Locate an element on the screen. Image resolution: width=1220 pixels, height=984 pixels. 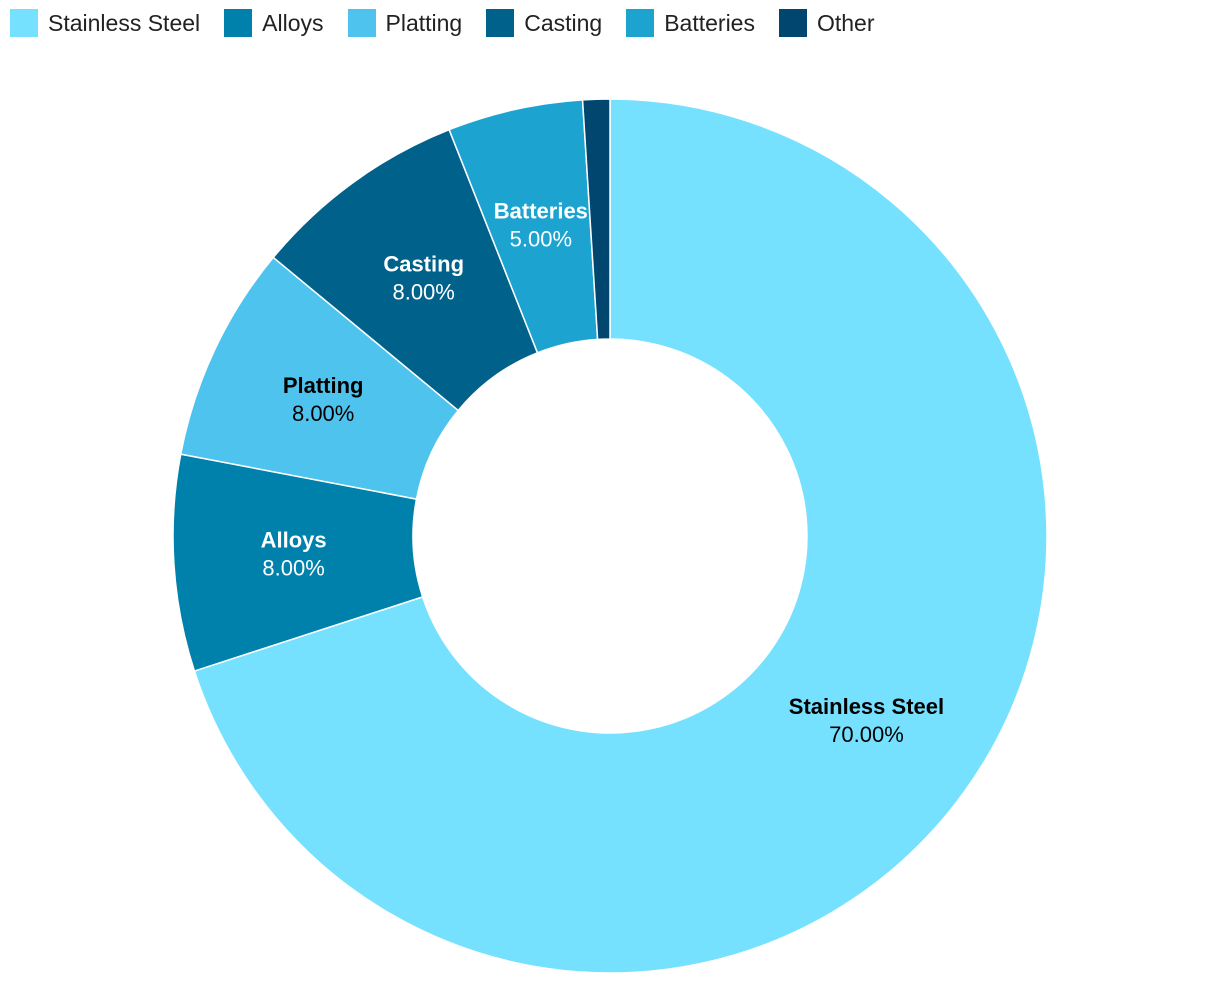
legend-item: Platting is located at coordinates (405, 23).